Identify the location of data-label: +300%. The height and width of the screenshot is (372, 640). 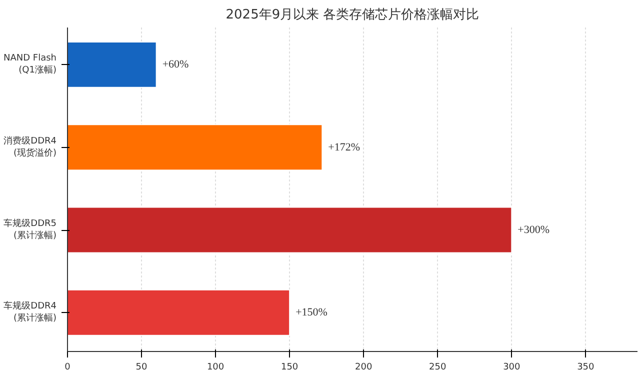
(534, 230).